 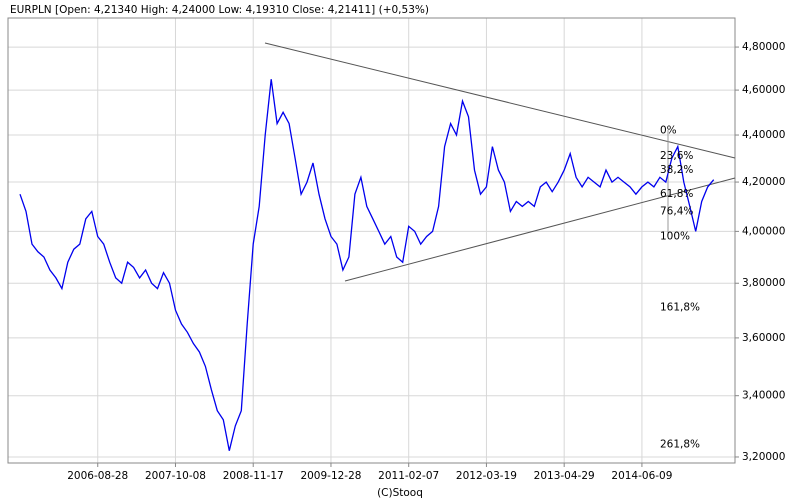 I want to click on fib-label: 61,8%, so click(x=676, y=194).